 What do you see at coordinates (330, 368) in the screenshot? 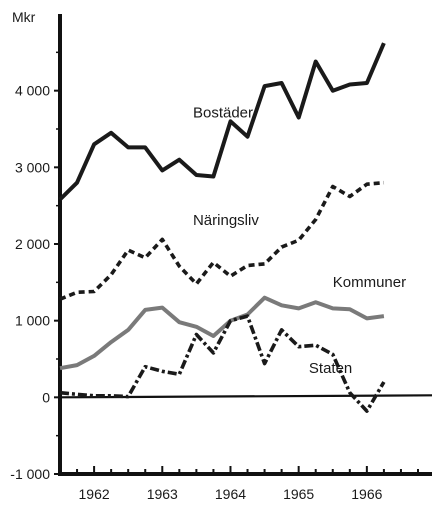
I see `series-label-staten: Staten` at bounding box center [330, 368].